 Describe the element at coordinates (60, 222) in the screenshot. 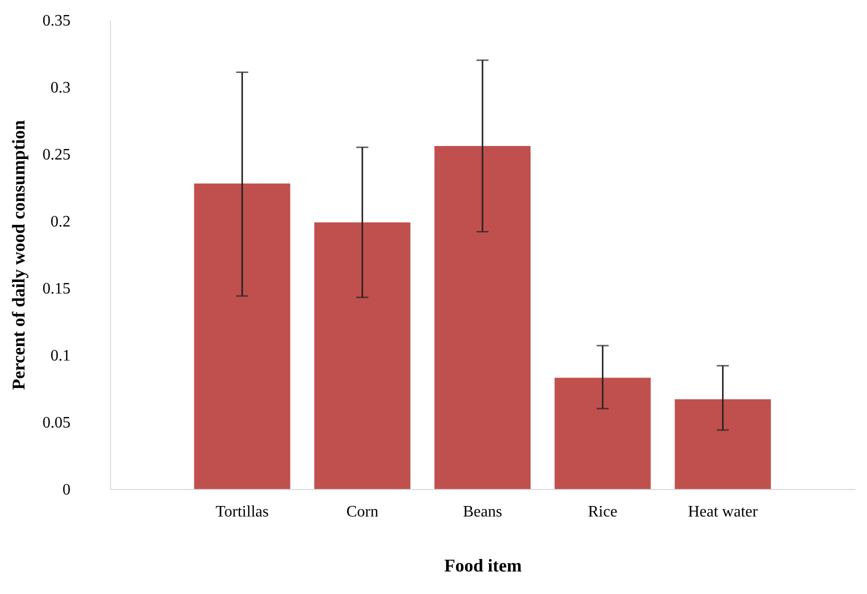

I see `y-tick-label: 0.2` at that location.